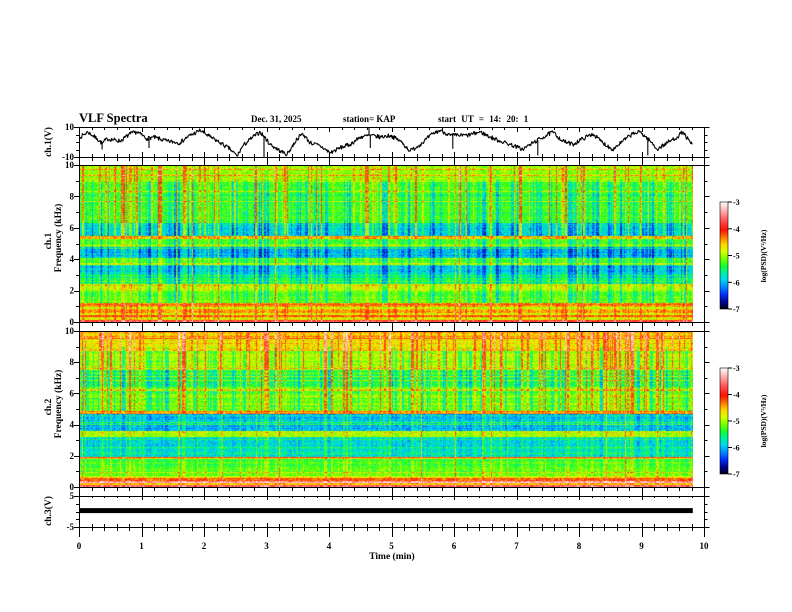 The width and height of the screenshot is (792, 612). I want to click on station-label: station= KAP, so click(369, 119).